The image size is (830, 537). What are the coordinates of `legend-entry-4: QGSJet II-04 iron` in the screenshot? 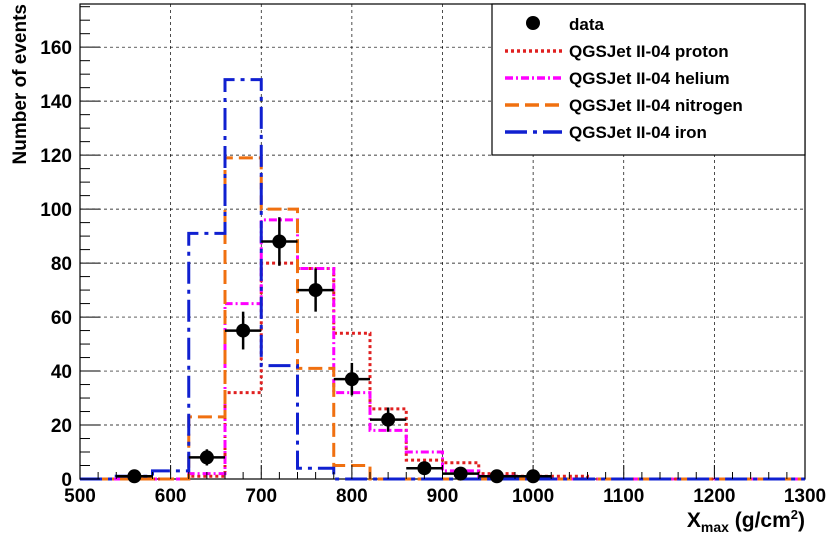 It's located at (606, 132).